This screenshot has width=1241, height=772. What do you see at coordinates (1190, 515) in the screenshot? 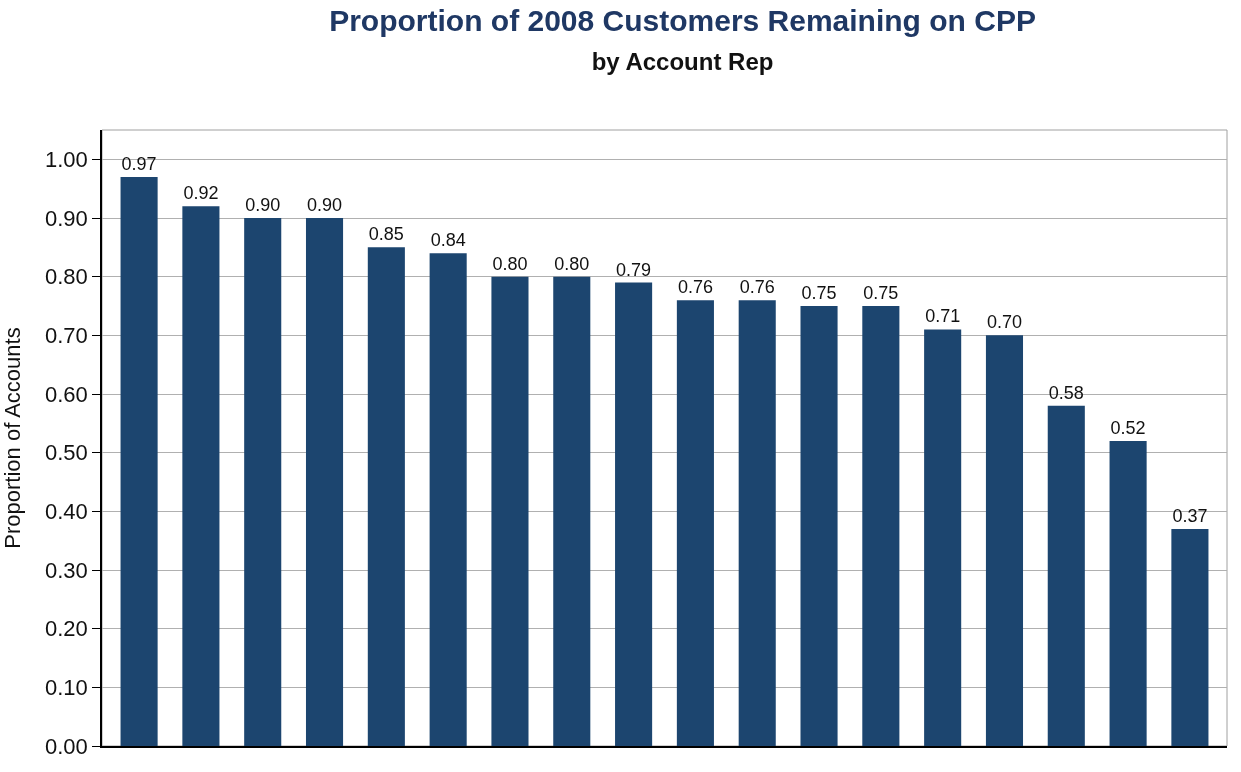
I see `data-label: 0.37` at bounding box center [1190, 515].